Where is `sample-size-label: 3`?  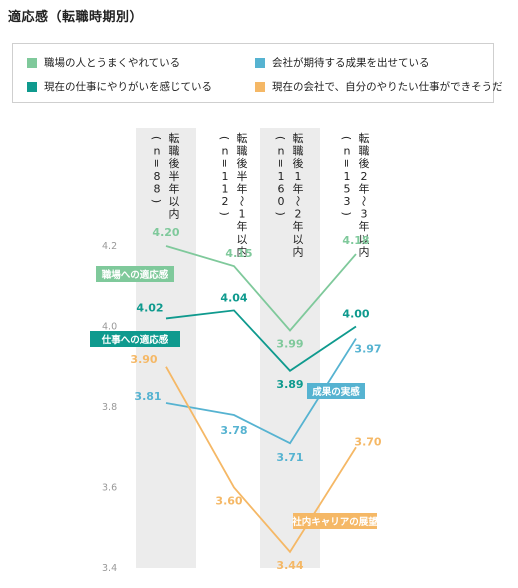 sample-size-label: 3 is located at coordinates (347, 201).